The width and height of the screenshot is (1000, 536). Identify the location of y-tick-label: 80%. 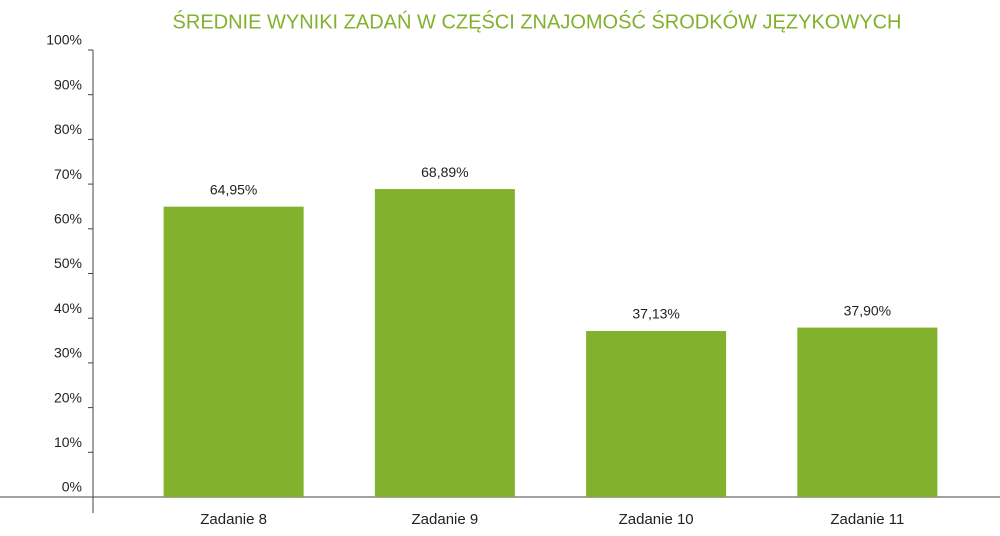
(68, 129).